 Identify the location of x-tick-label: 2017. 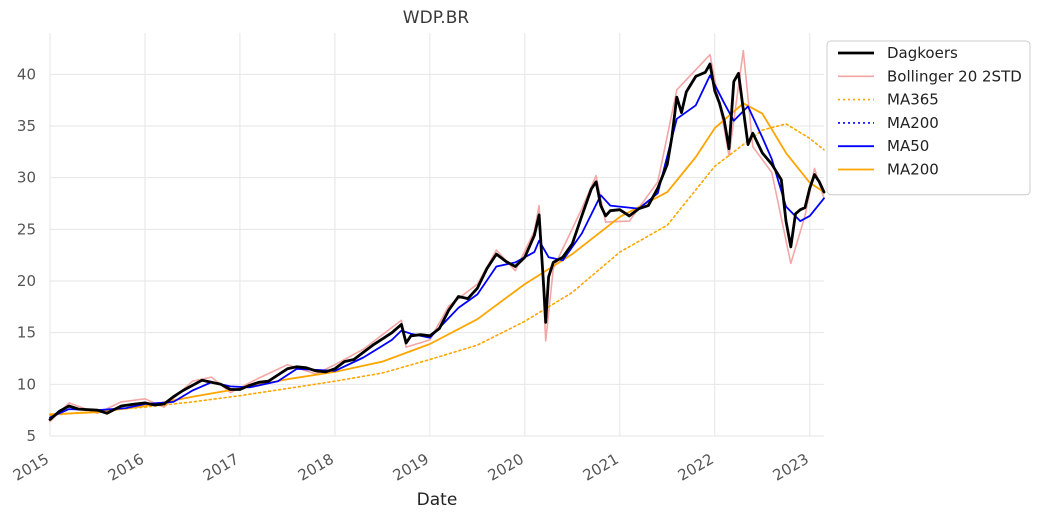
(221, 467).